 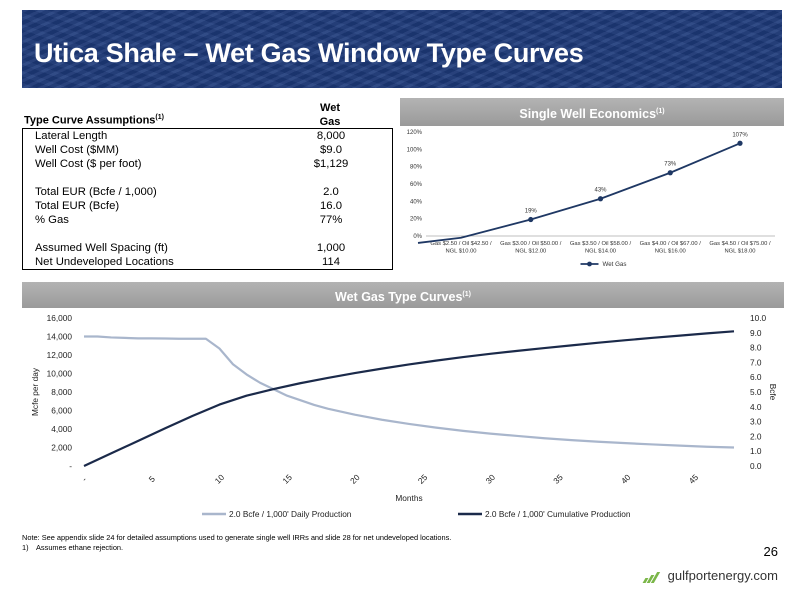 I want to click on right-axis-tick-label: 8.0, so click(x=756, y=348).